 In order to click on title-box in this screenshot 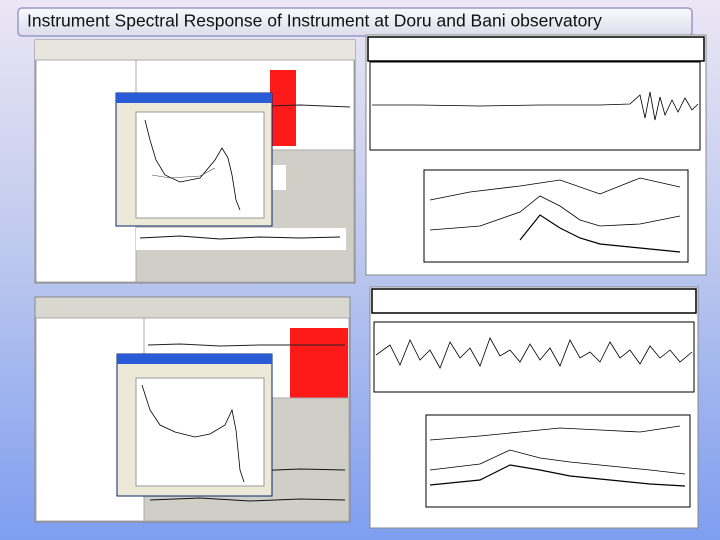, I will do `click(355, 22)`.